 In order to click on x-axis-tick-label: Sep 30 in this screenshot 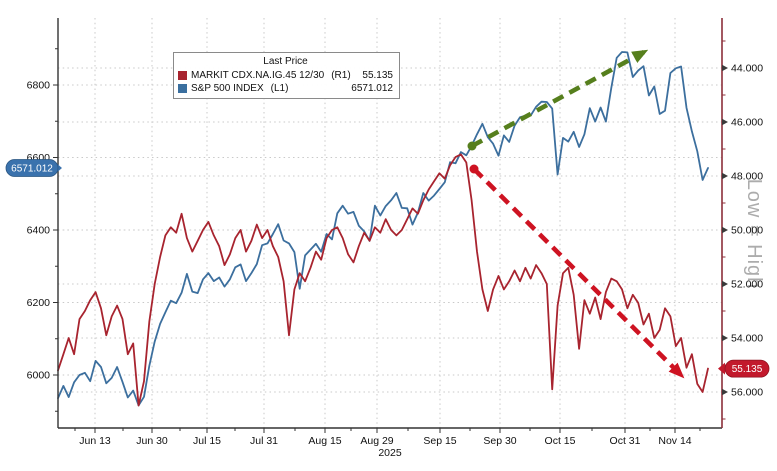, I will do `click(499, 441)`.